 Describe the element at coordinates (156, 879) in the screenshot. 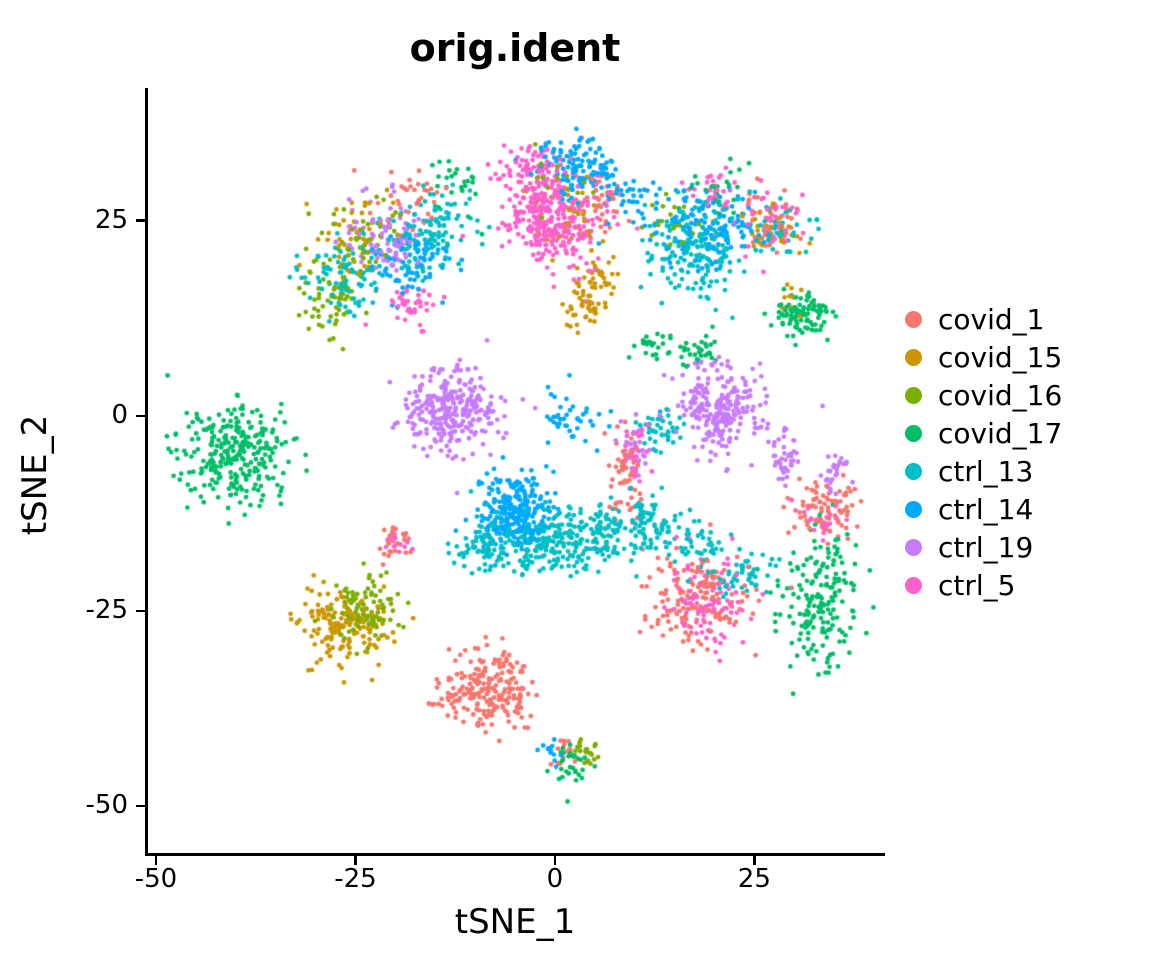

I see `x-tick-label: -50` at that location.